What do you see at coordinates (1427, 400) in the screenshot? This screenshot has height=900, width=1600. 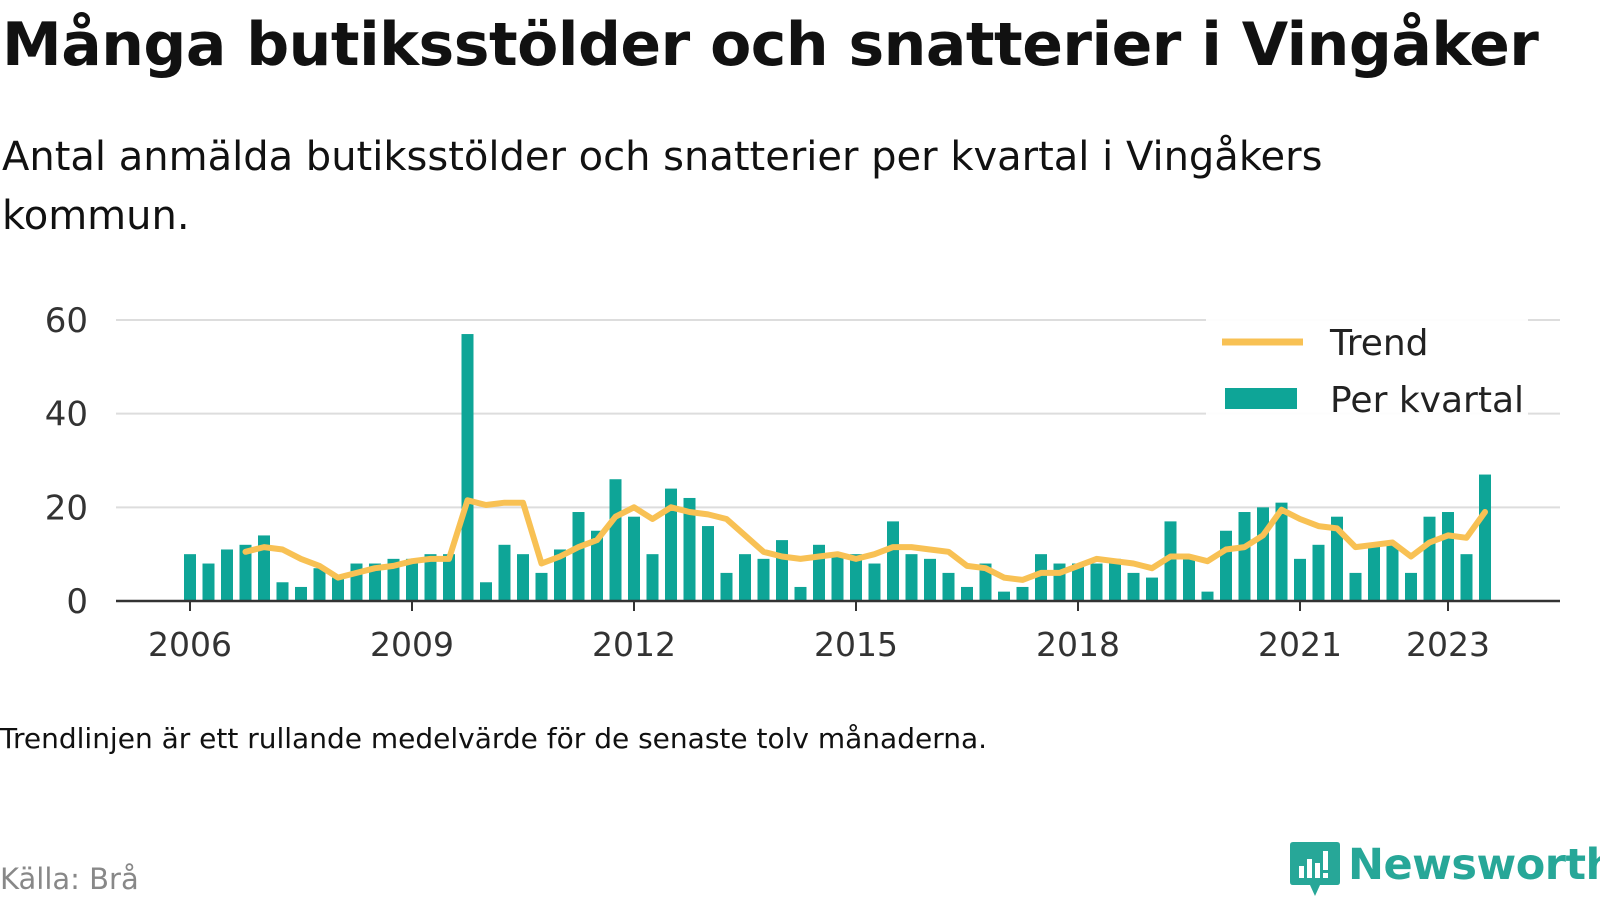 I see `legend-bar-label: Per kvartal` at bounding box center [1427, 400].